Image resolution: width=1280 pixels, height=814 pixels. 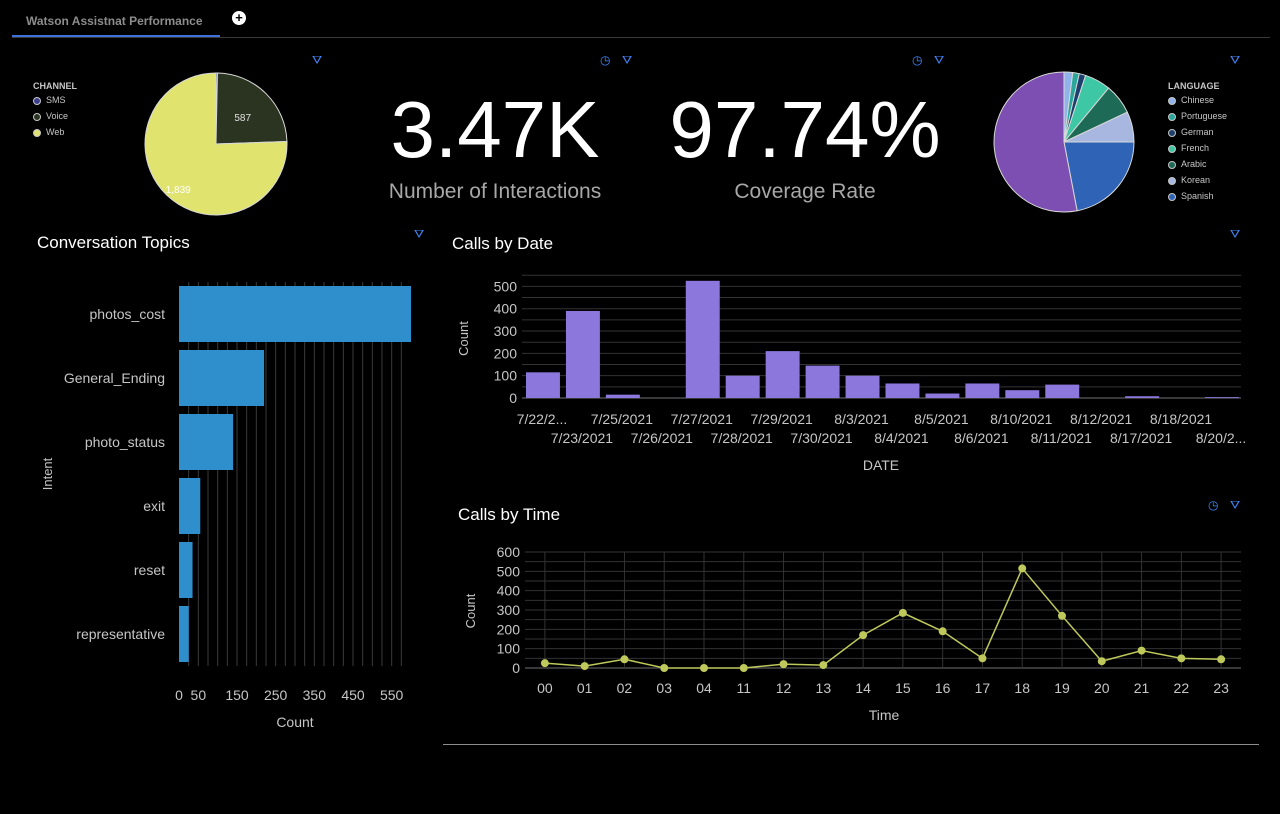 What do you see at coordinates (509, 552) in the screenshot?
I see `y-tick-label: 600` at bounding box center [509, 552].